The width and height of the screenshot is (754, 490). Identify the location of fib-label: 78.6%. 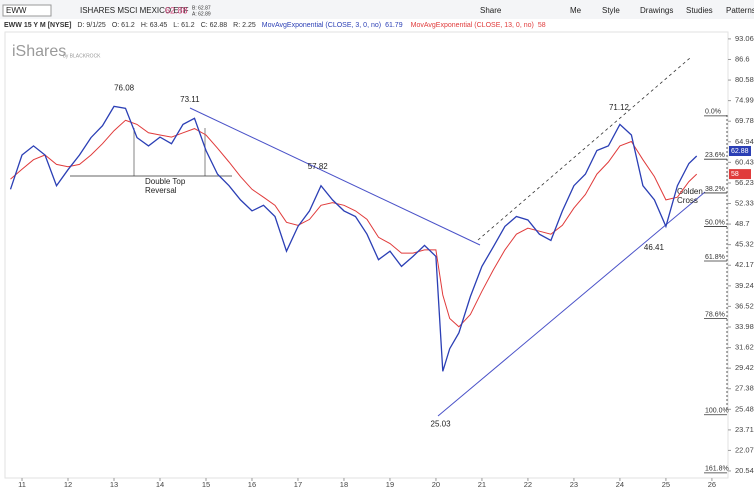
(715, 314).